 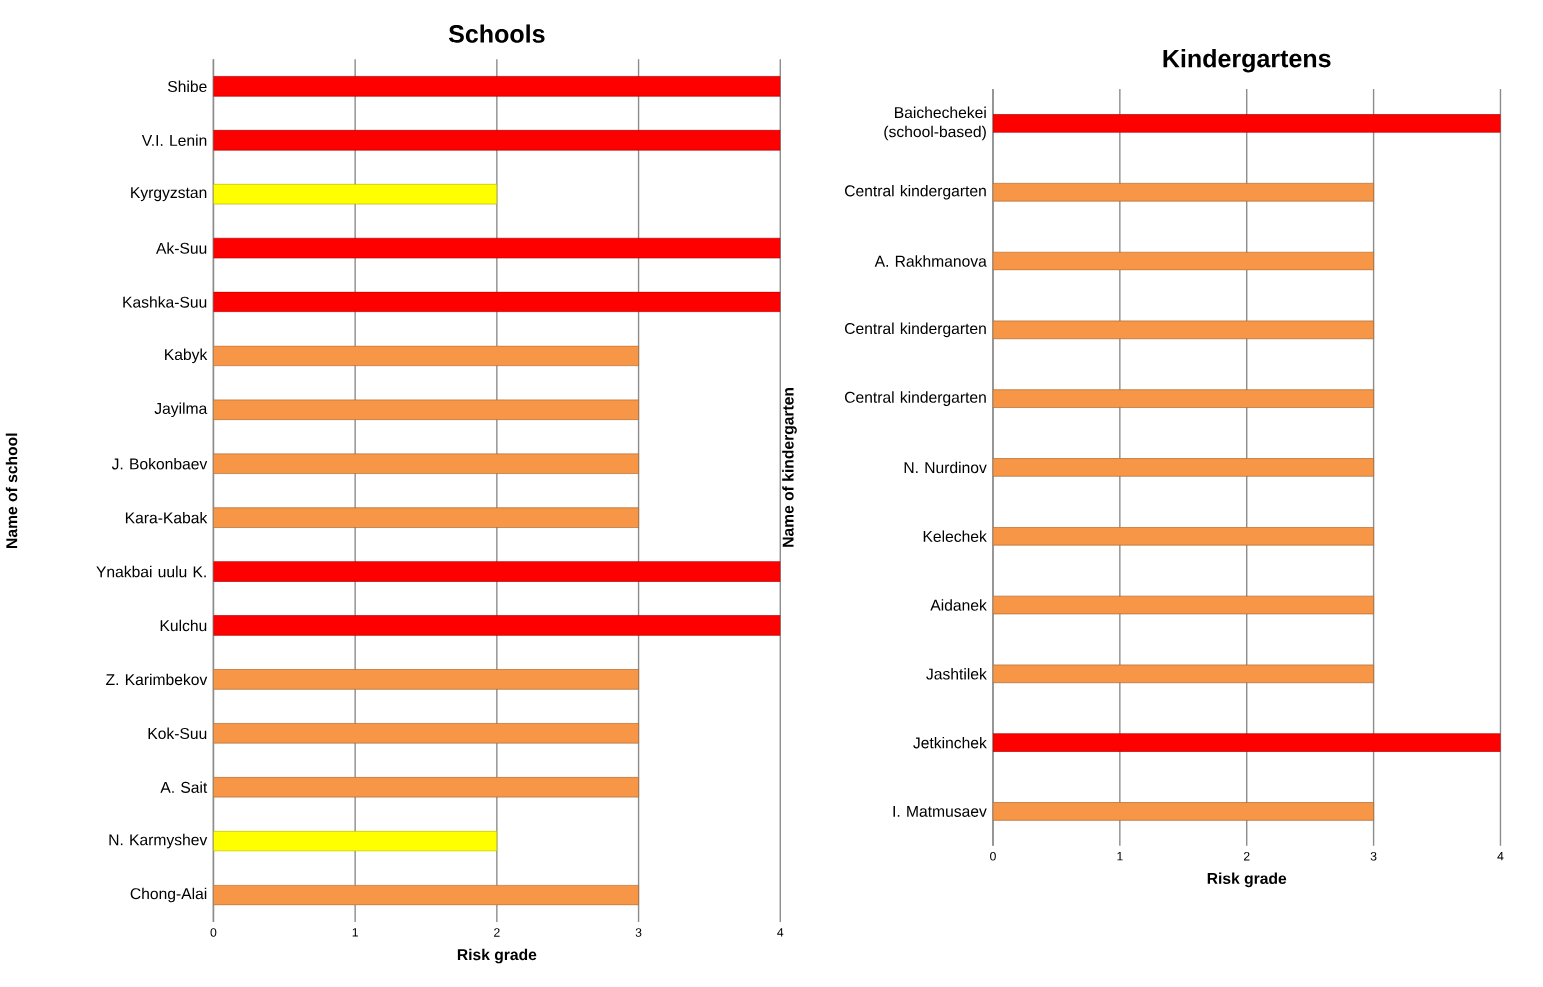 What do you see at coordinates (168, 895) in the screenshot?
I see `y-tick-label: Chong-Alai` at bounding box center [168, 895].